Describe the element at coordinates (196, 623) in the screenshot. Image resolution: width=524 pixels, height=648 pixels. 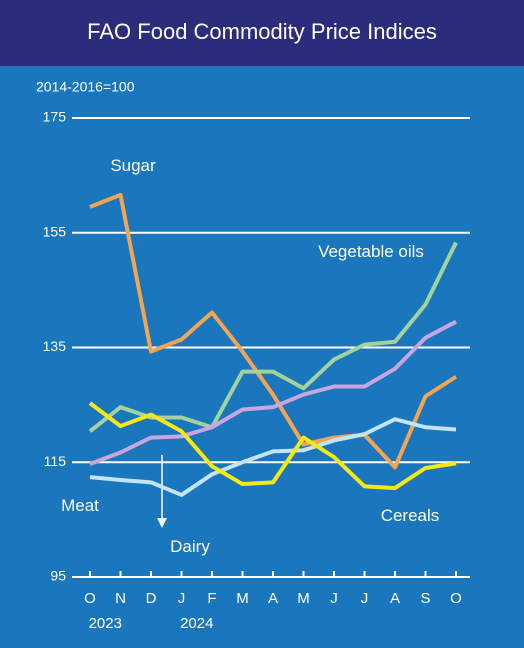
I see `year-label: 2024` at that location.